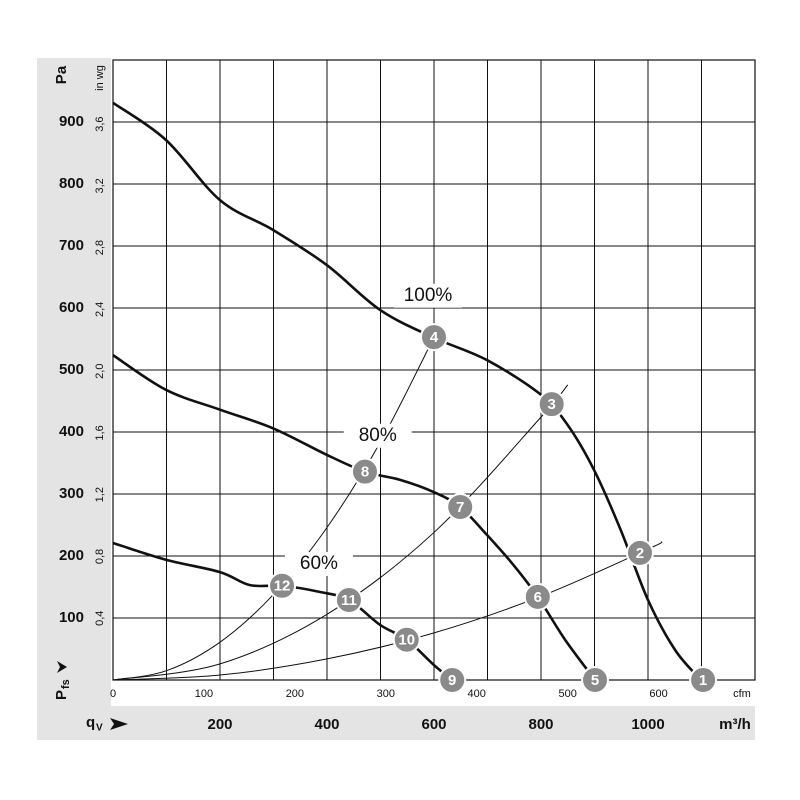 Image resolution: width=800 pixels, height=800 pixels. Describe the element at coordinates (647, 724) in the screenshot. I see `x-tick-label: 1000` at that location.